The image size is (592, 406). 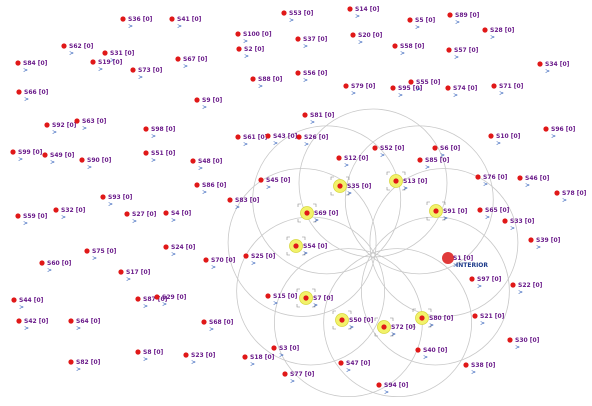 I want to click on node: S6 [0]>, so click(x=446, y=152).